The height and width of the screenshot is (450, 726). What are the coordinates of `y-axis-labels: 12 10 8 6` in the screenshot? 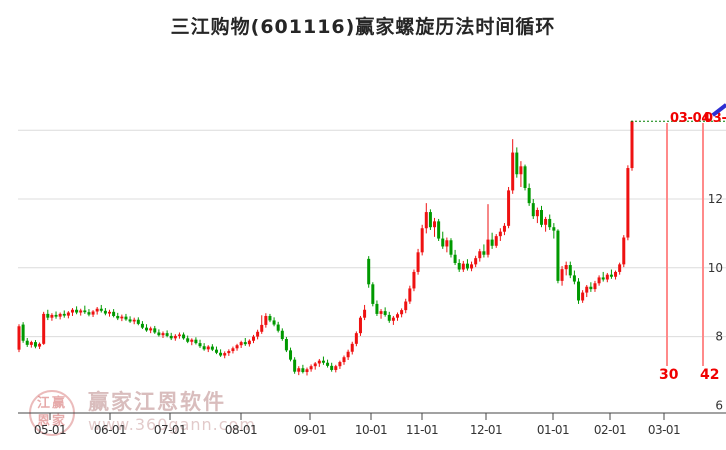 It's located at (715, 302).